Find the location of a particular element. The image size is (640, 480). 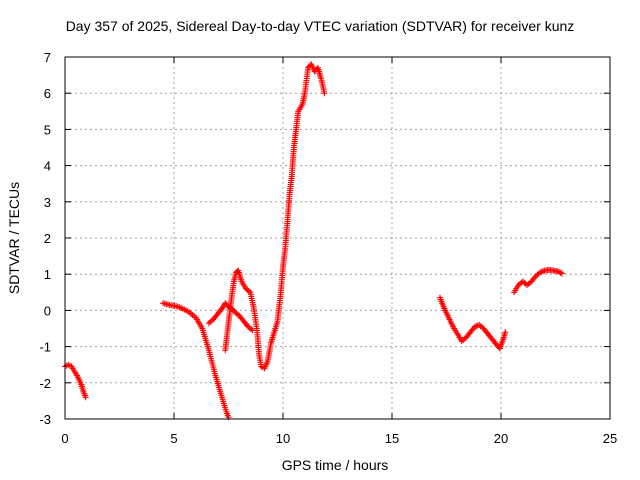

x-axis-label: GPS time / hours is located at coordinates (335, 465).